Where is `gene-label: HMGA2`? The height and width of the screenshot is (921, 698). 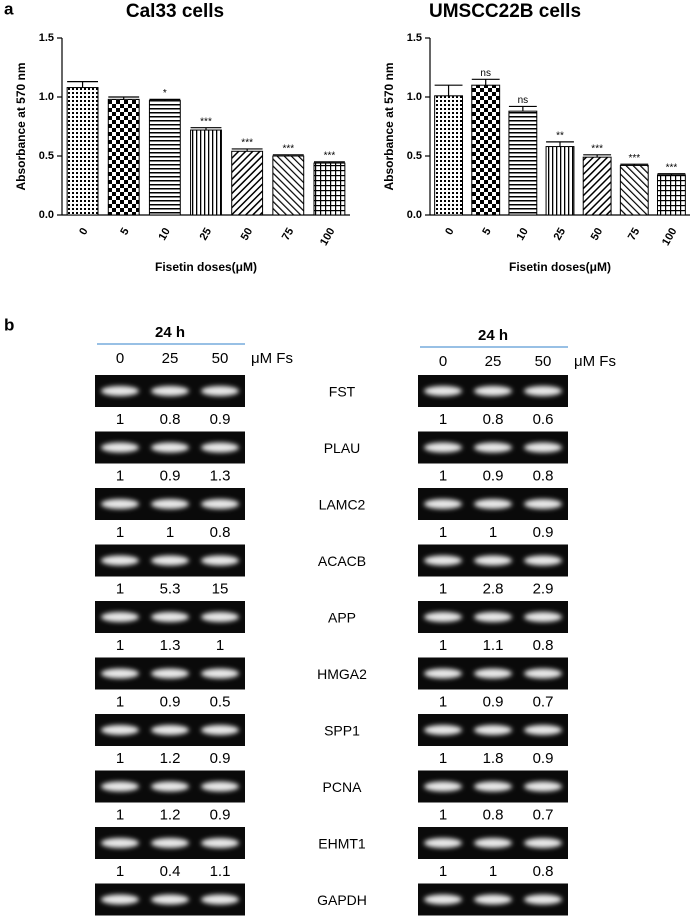
gene-label: HMGA2 is located at coordinates (342, 674).